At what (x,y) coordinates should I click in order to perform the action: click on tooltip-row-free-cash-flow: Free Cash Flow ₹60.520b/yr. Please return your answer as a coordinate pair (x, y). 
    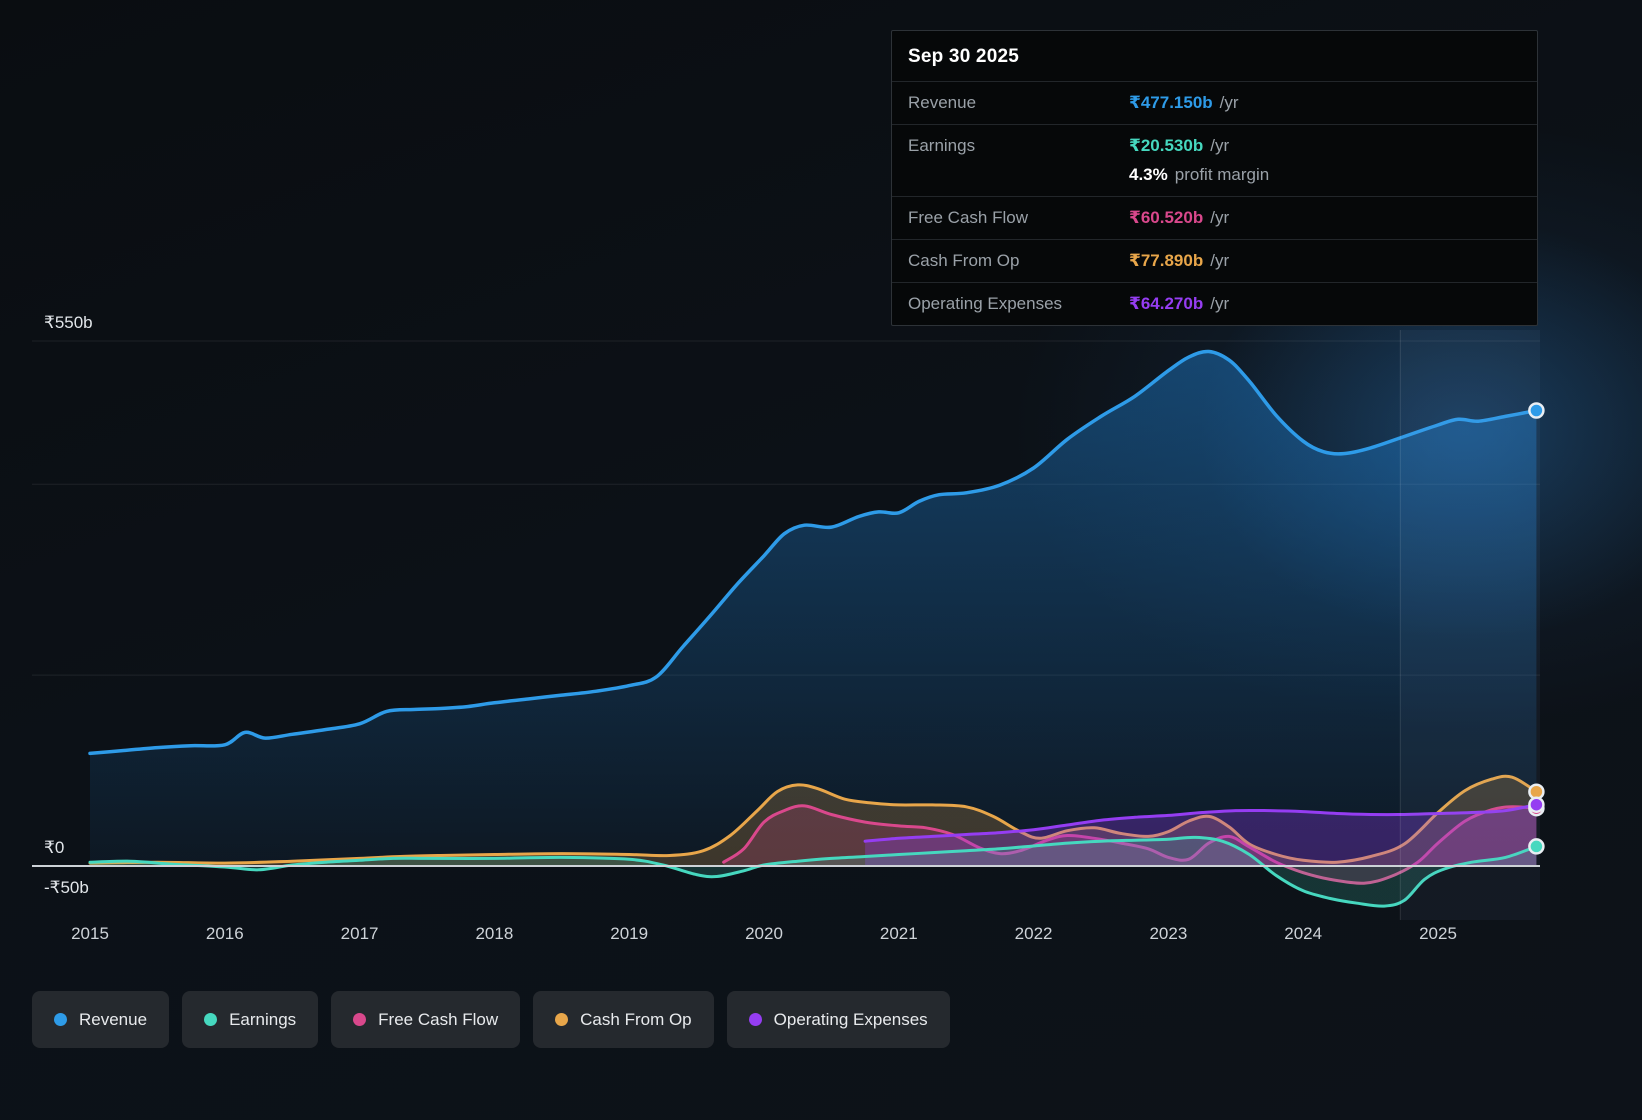
    Looking at the image, I should click on (1214, 217).